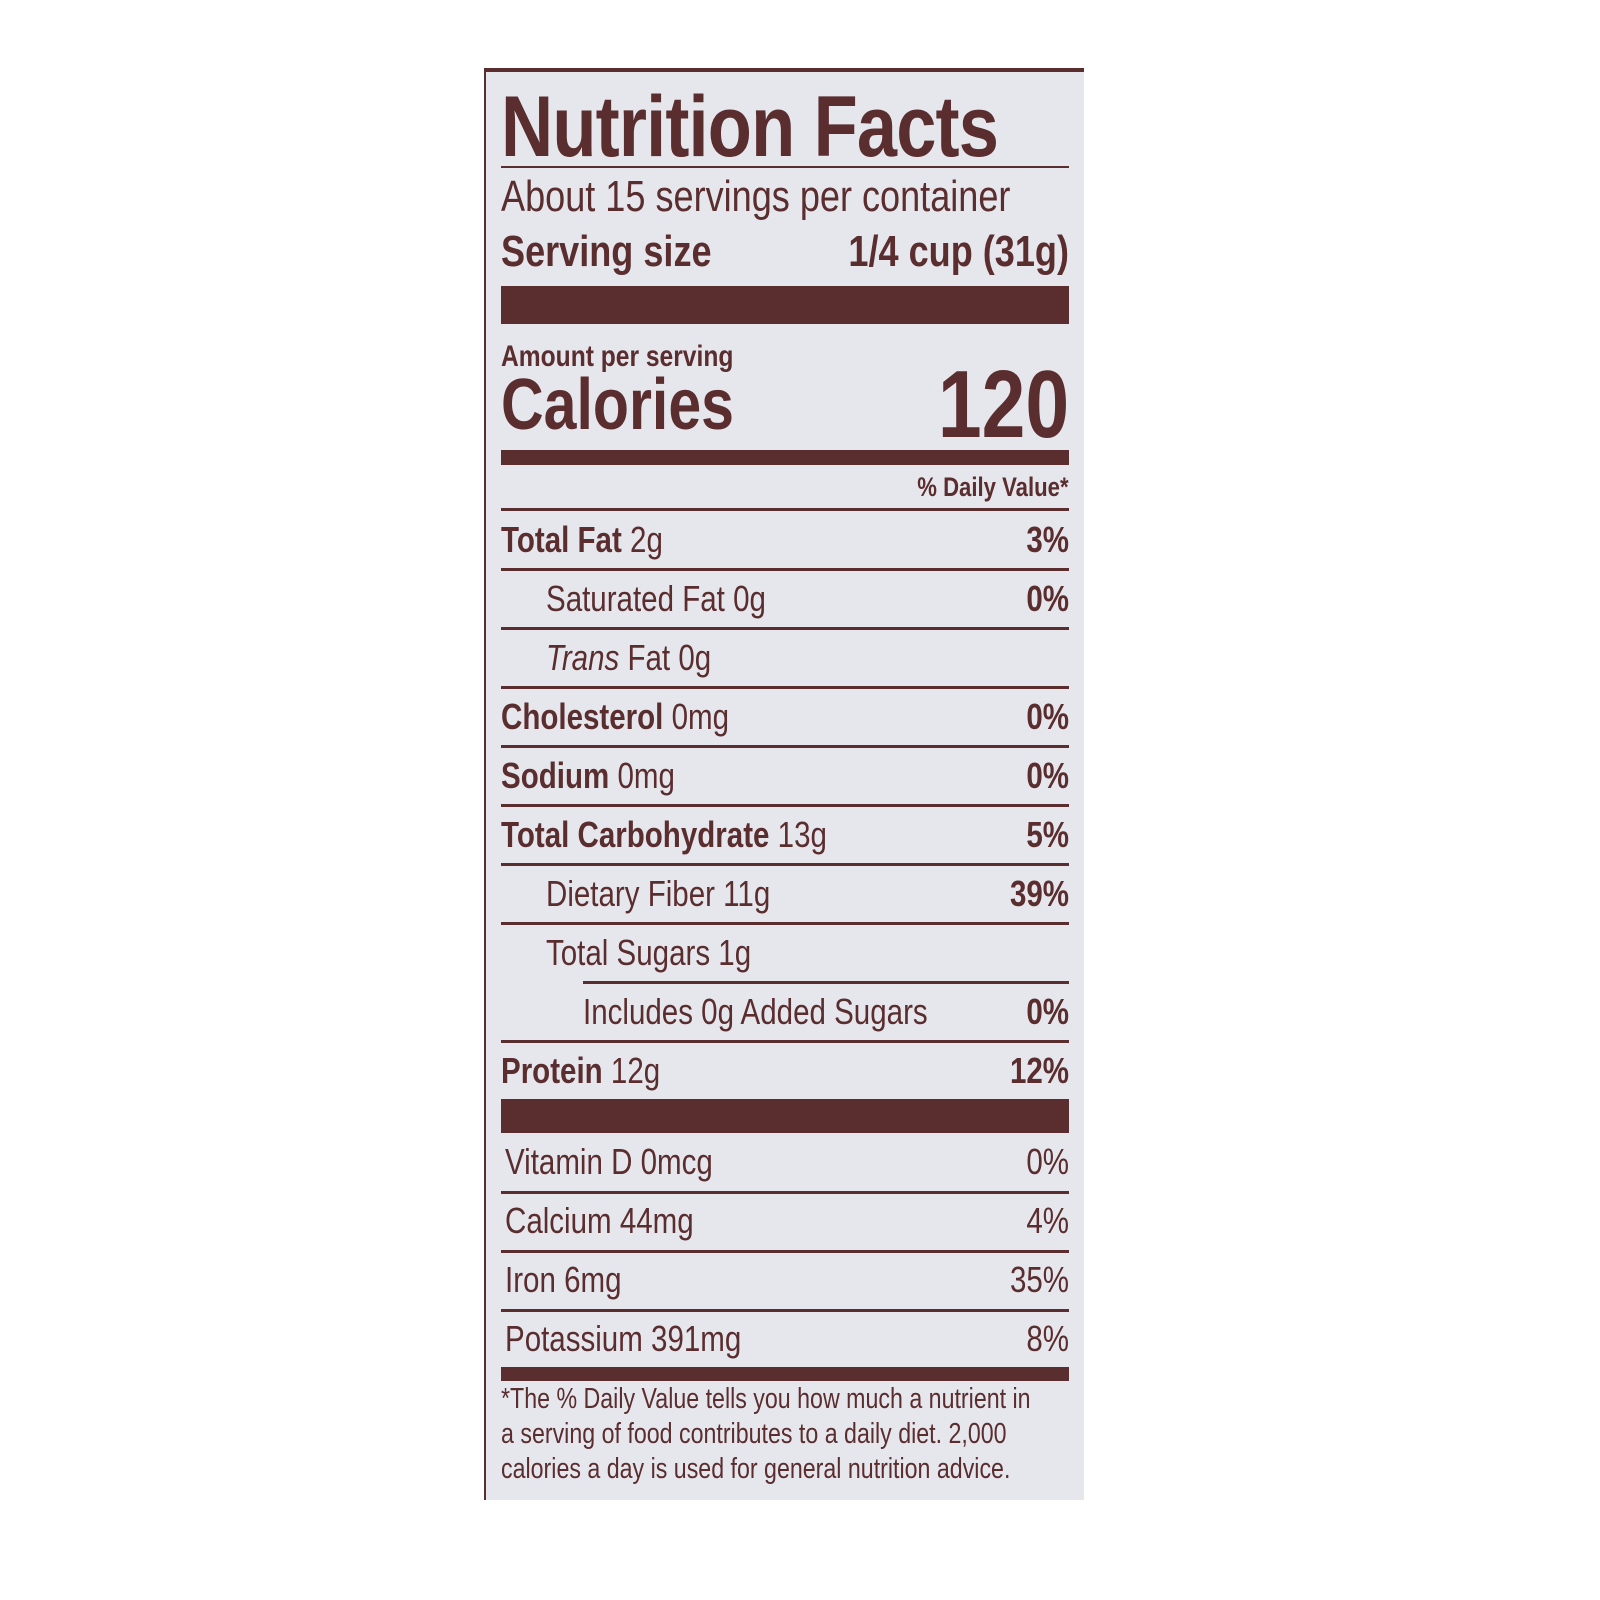 The image size is (1600, 1600). I want to click on vitamin-row: Vitamin D 0mcg 0%, so click(785, 1162).